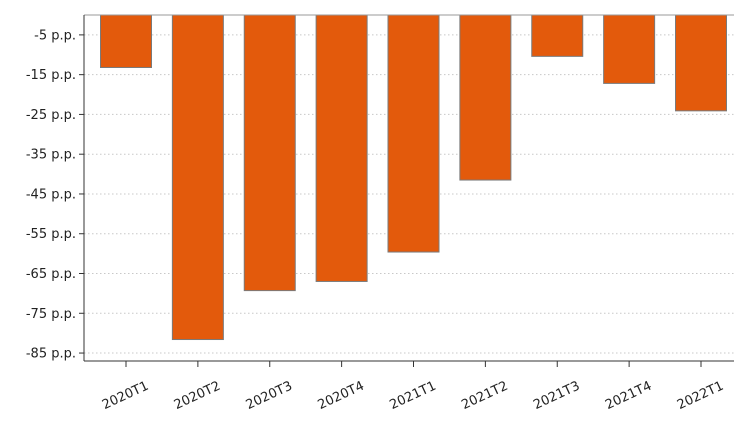 This screenshot has height=425, width=734. What do you see at coordinates (341, 148) in the screenshot?
I see `bar-2020T4` at bounding box center [341, 148].